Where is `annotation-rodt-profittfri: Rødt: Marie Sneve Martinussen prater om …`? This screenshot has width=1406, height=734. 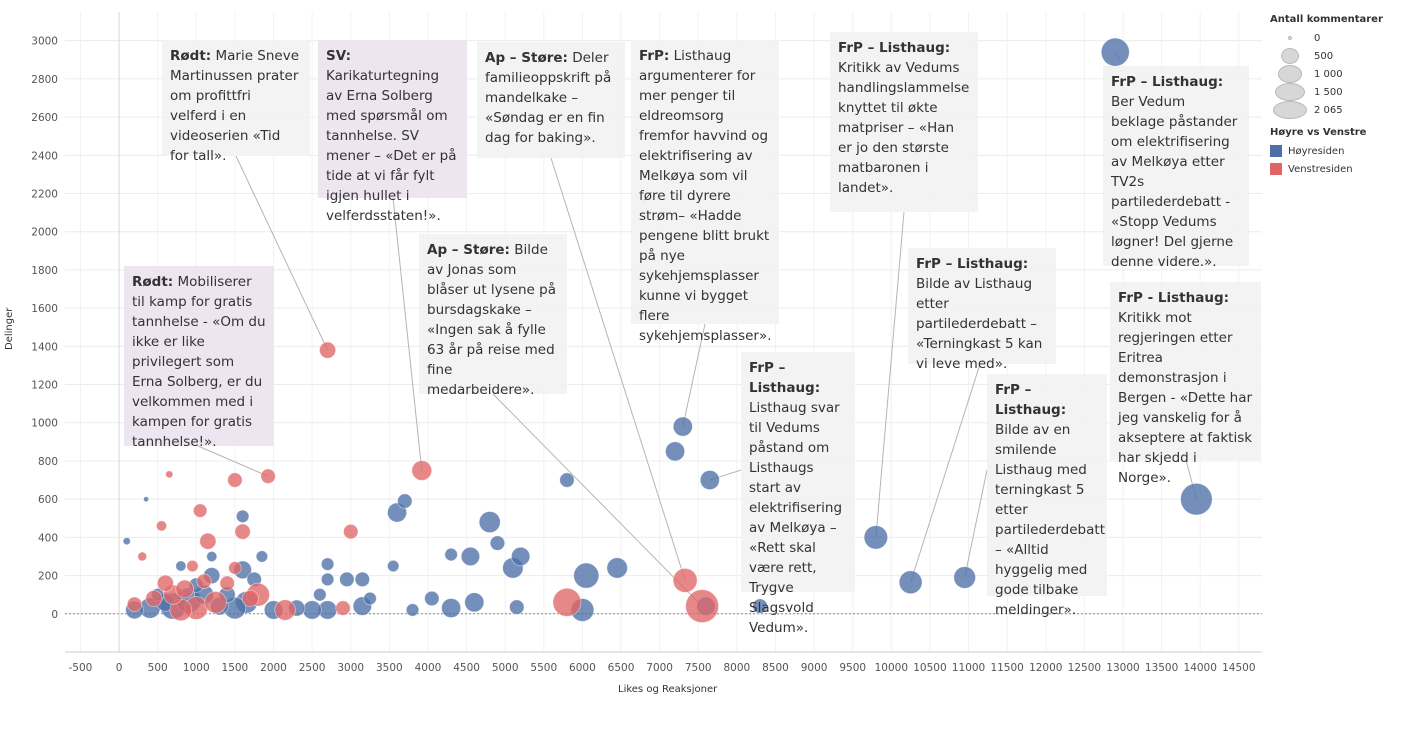 annotation-rodt-profittfri: Rødt: Marie Sneve Martinussen prater om … is located at coordinates (236, 102).